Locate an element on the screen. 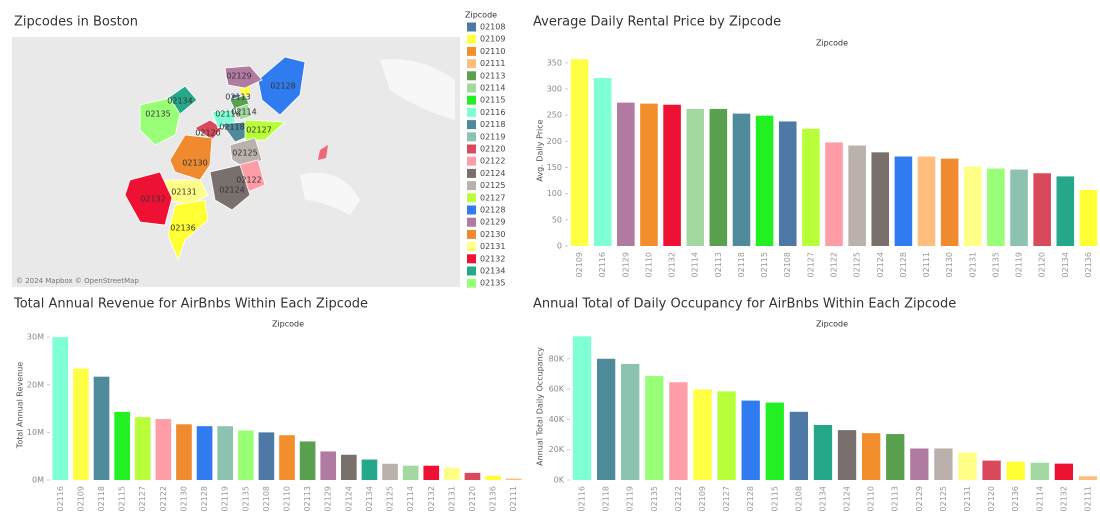 The height and width of the screenshot is (517, 1100). y-tick-label: 50 is located at coordinates (557, 219).